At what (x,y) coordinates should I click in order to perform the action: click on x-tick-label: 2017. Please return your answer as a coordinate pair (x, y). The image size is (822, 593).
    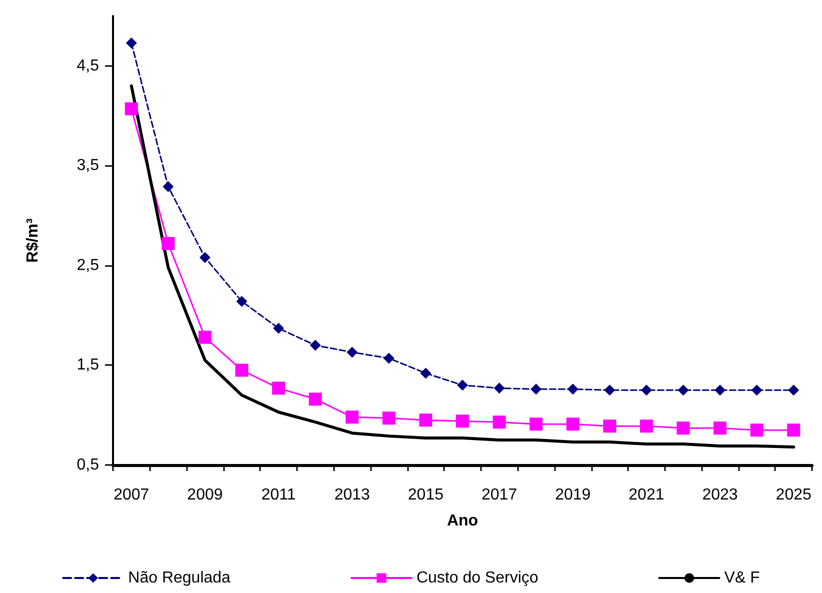
    Looking at the image, I should click on (499, 495).